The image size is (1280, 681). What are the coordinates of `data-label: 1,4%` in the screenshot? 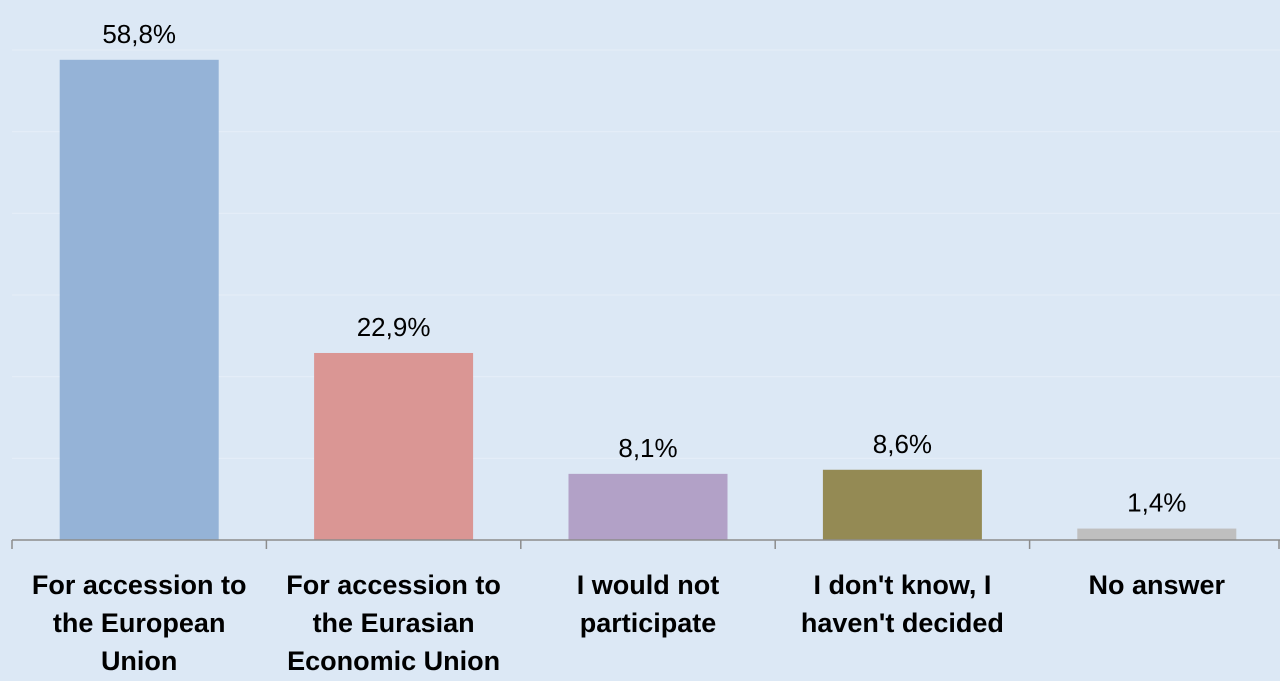 It's located at (1156, 503).